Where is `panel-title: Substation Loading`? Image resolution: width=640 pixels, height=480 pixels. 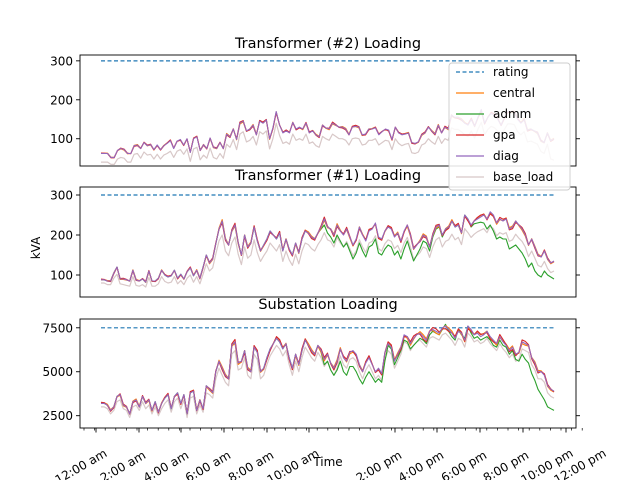 panel-title: Substation Loading is located at coordinates (327, 305).